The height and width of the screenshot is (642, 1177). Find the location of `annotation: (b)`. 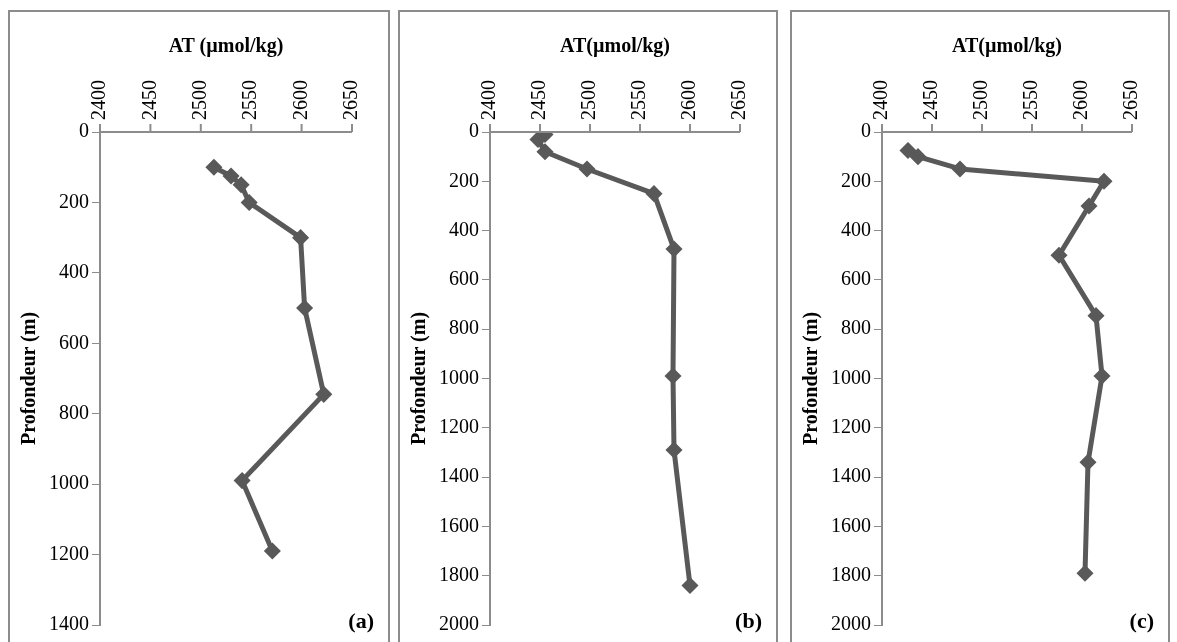

annotation: (b) is located at coordinates (748, 620).